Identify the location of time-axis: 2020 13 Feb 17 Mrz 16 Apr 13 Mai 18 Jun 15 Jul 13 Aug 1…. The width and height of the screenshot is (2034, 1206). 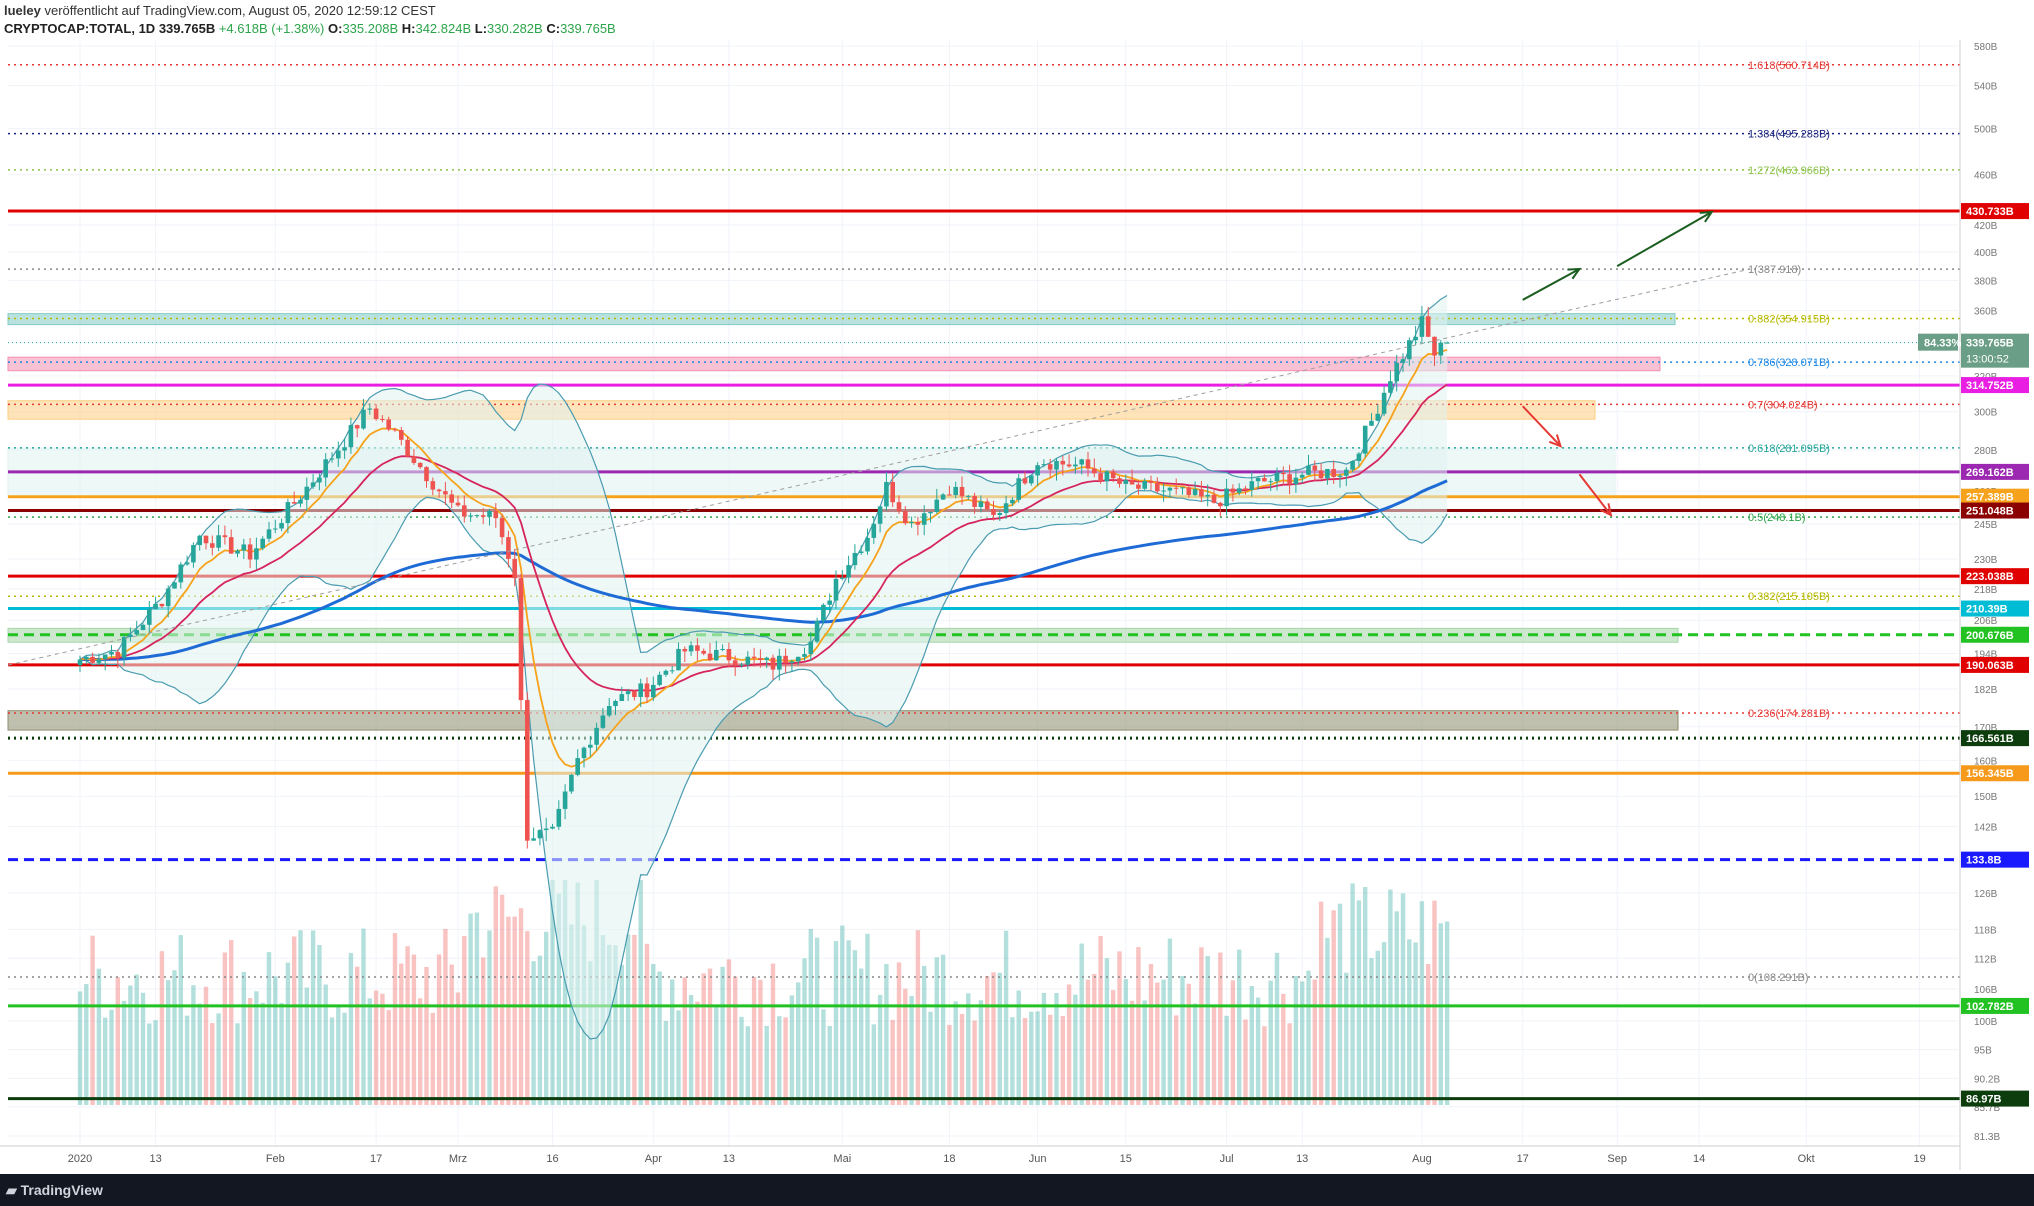
(980, 1155).